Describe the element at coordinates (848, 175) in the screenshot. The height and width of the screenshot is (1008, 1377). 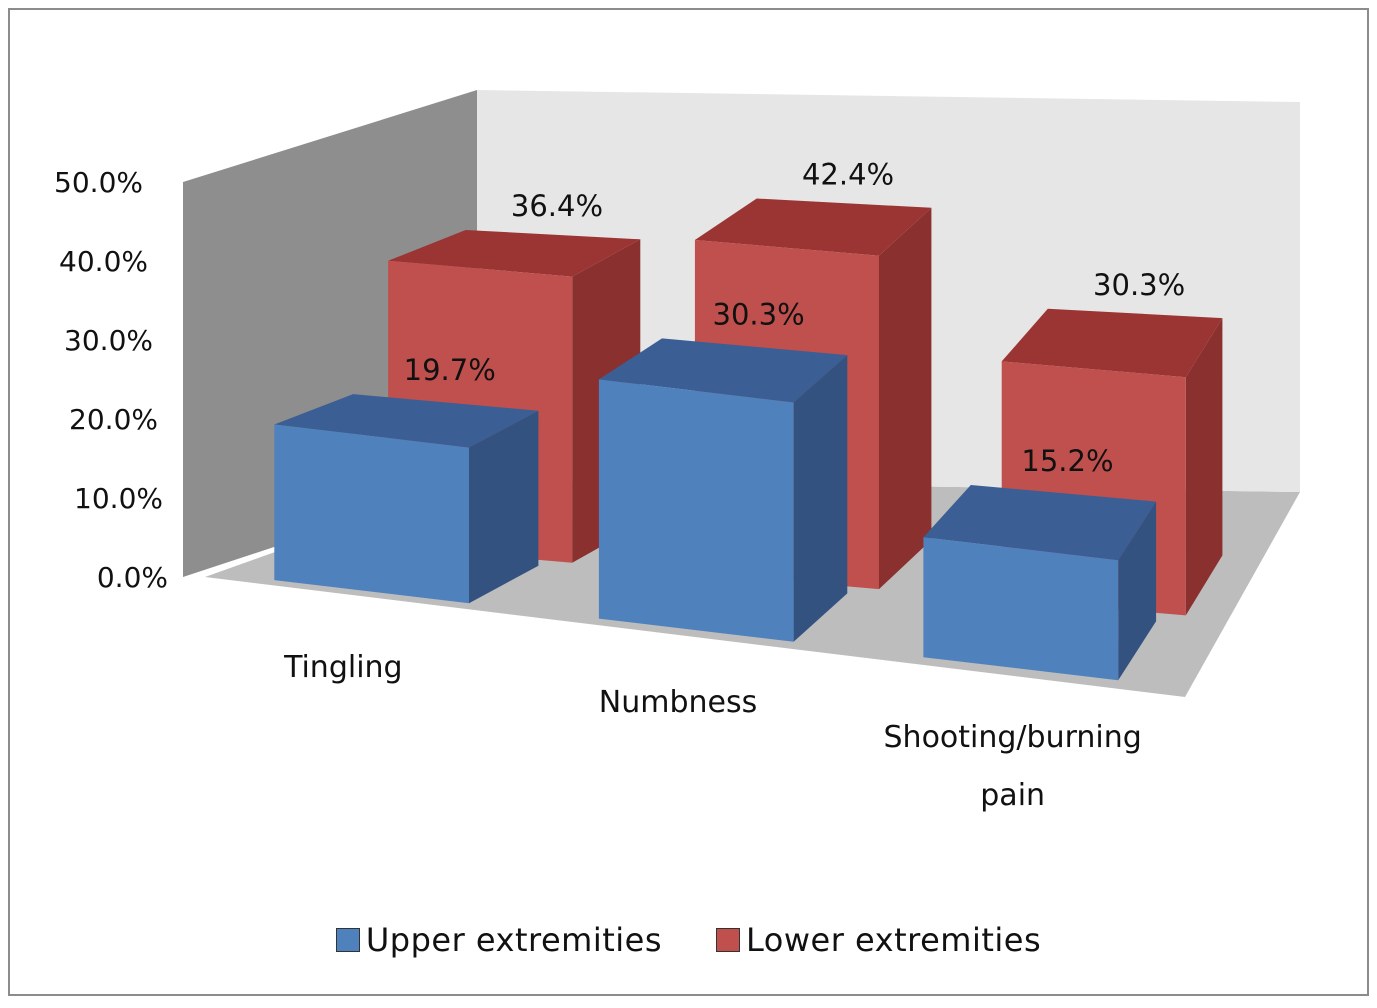
I see `data-label: 42.4%` at that location.